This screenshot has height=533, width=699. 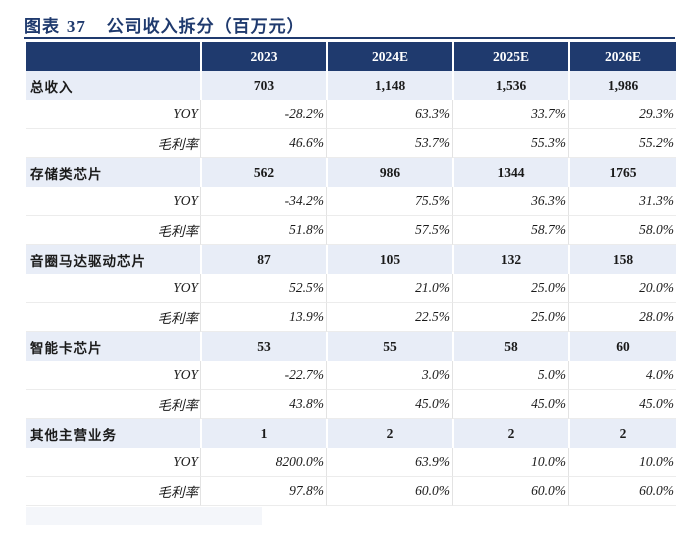 What do you see at coordinates (510, 259) in the screenshot?
I see `table-cell: 132` at bounding box center [510, 259].